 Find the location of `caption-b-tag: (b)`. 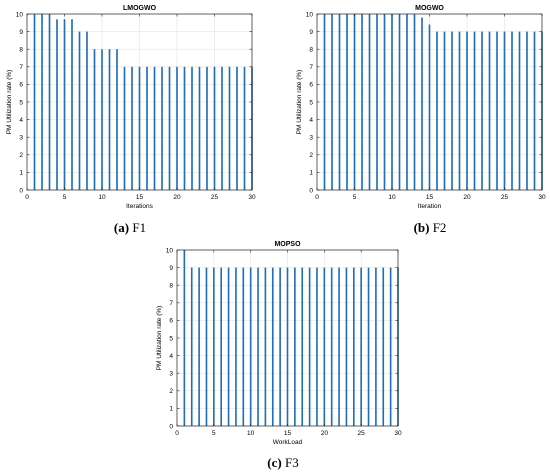

caption-b-tag: (b) is located at coordinates (421, 227).